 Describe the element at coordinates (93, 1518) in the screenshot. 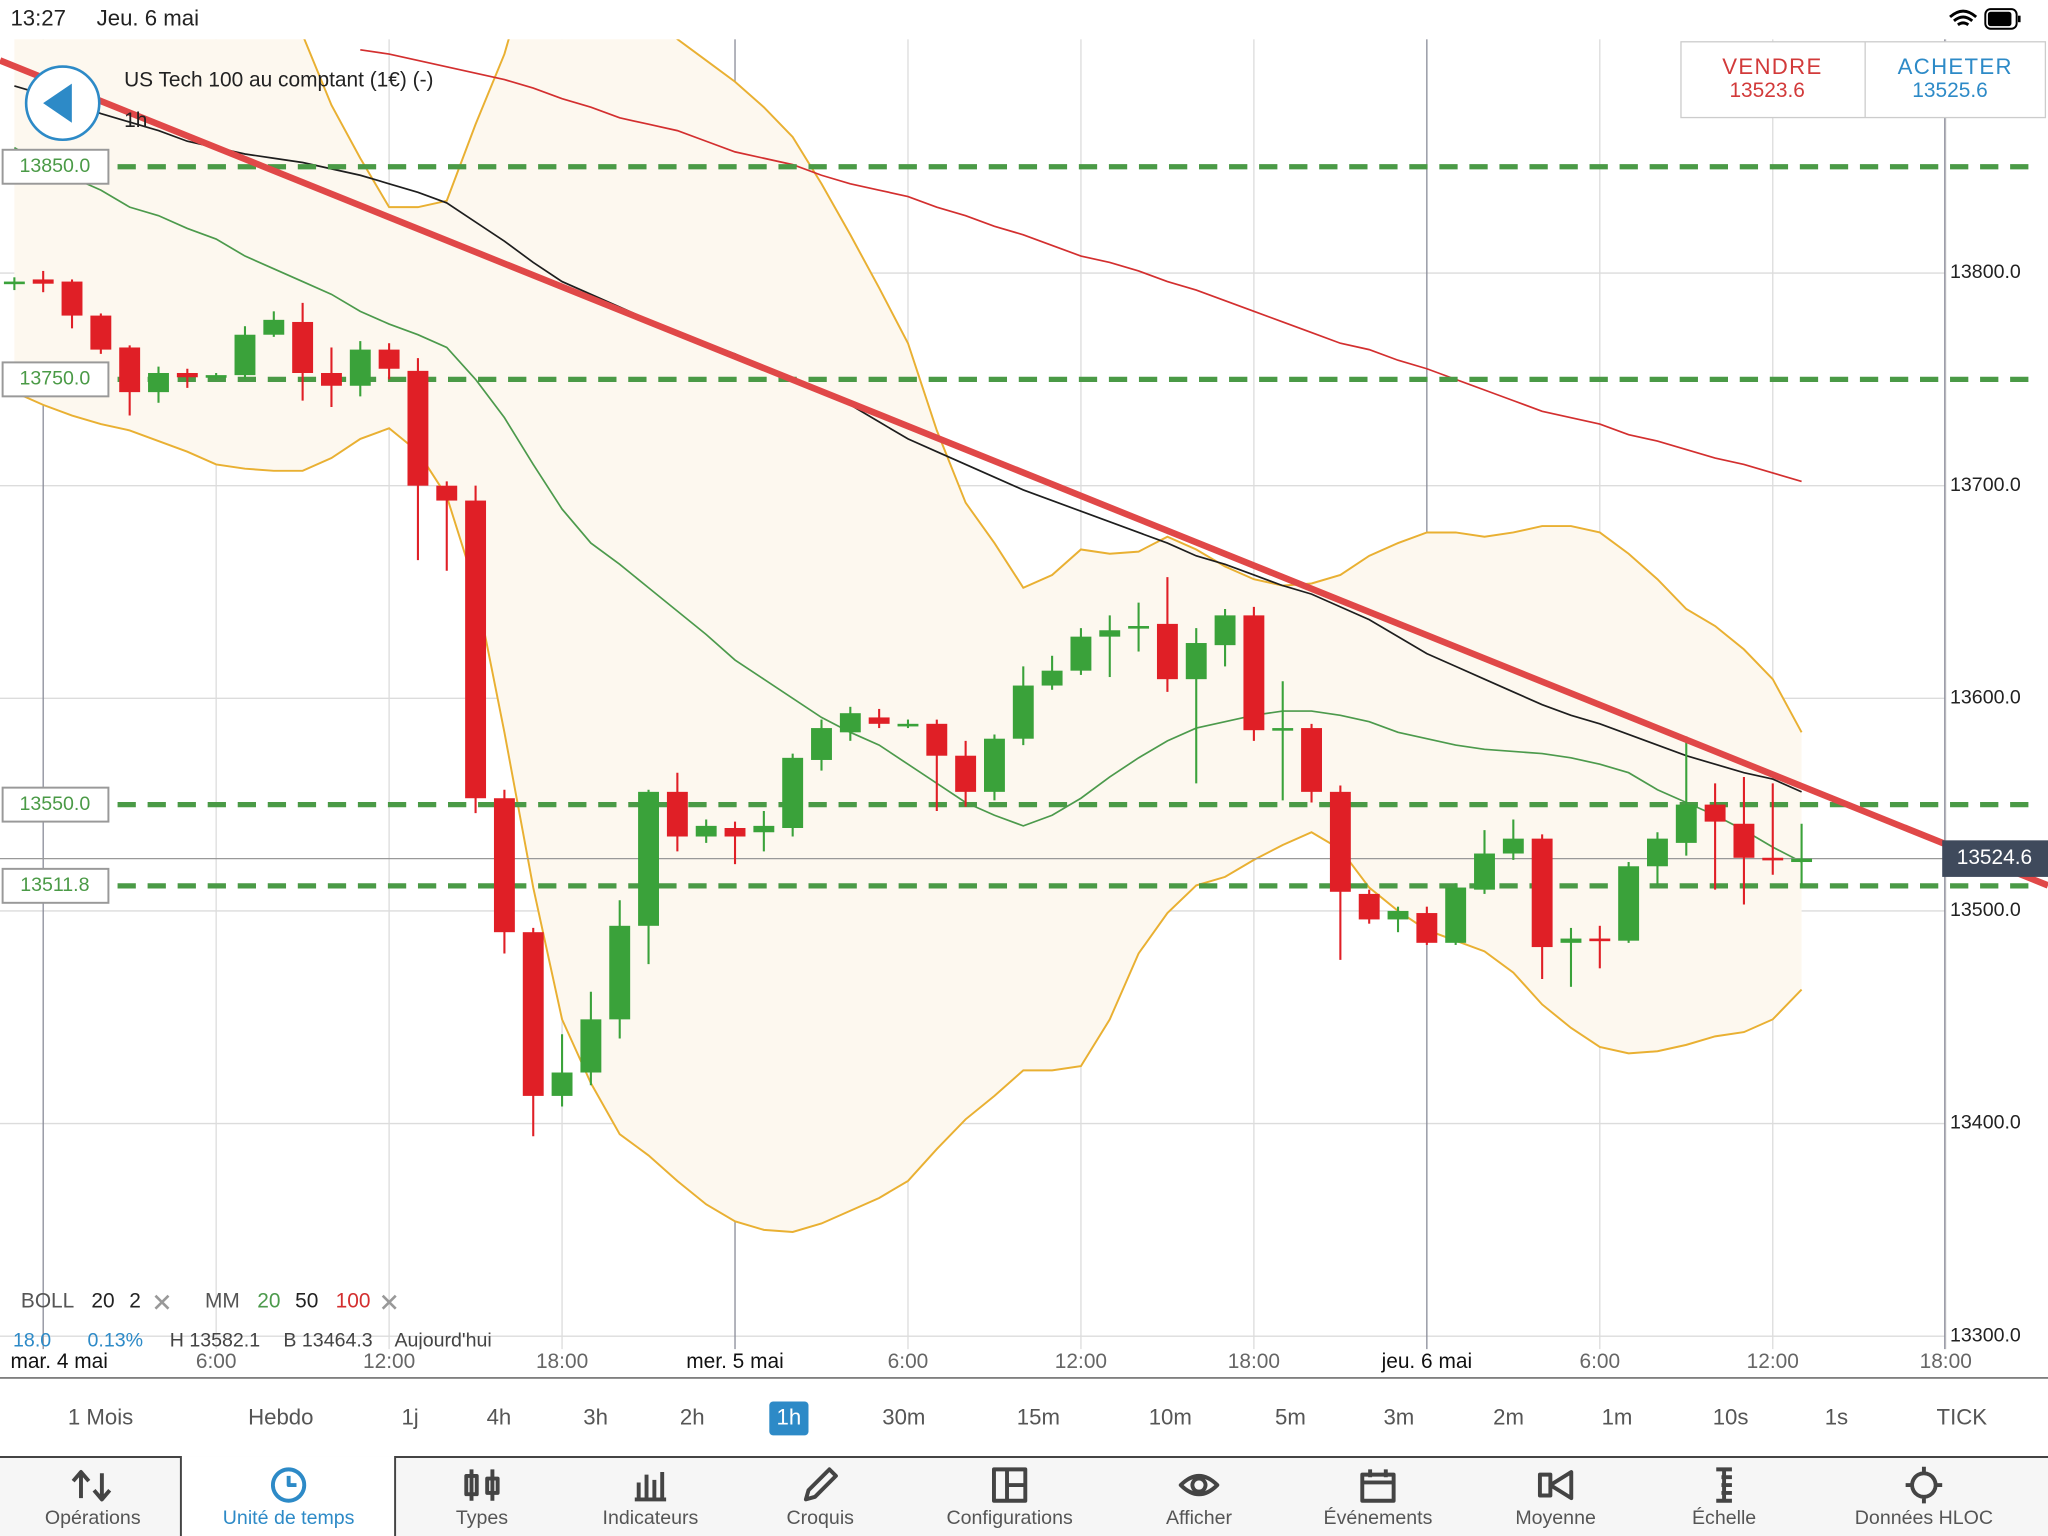

I see `toolbar-label: Opérations` at that location.